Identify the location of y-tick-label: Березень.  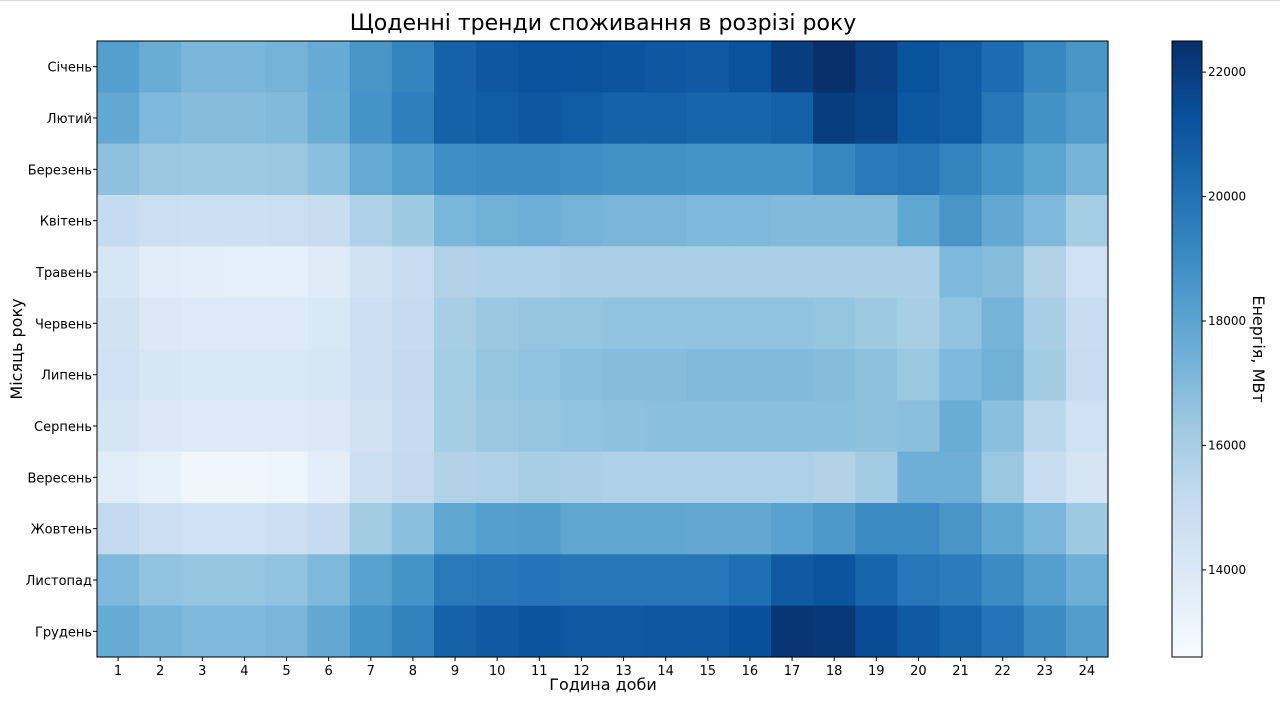
(60, 170).